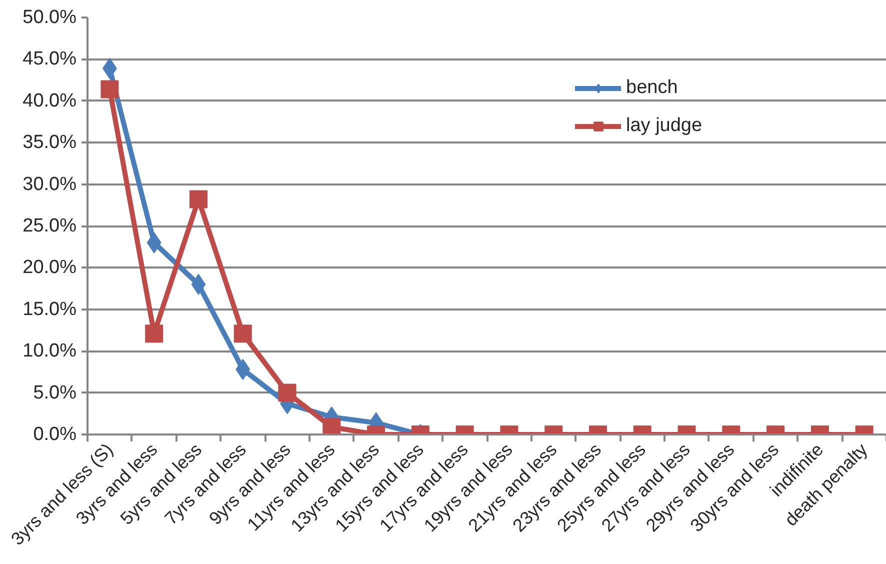  Describe the element at coordinates (49, 59) in the screenshot. I see `y-tick-label: 45.0%` at that location.